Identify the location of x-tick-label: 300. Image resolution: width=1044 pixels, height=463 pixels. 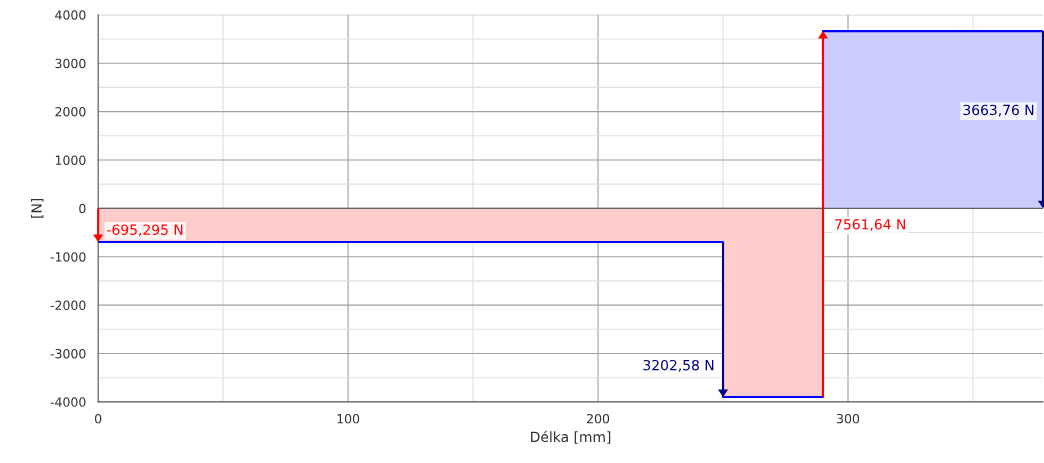
(848, 418).